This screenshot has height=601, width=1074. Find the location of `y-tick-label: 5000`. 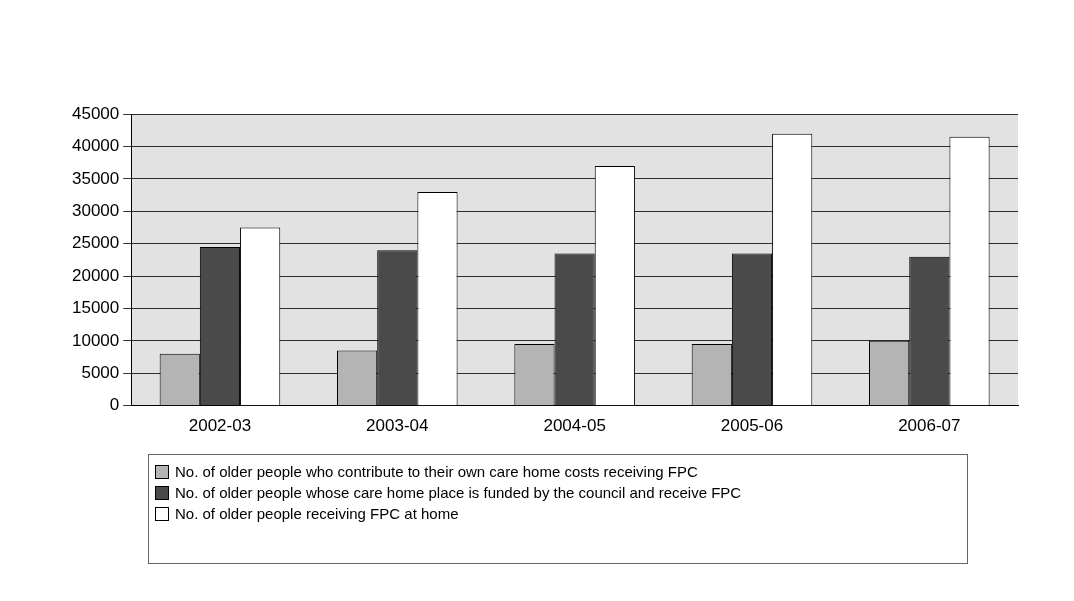

y-tick-label: 5000 is located at coordinates (100, 372).